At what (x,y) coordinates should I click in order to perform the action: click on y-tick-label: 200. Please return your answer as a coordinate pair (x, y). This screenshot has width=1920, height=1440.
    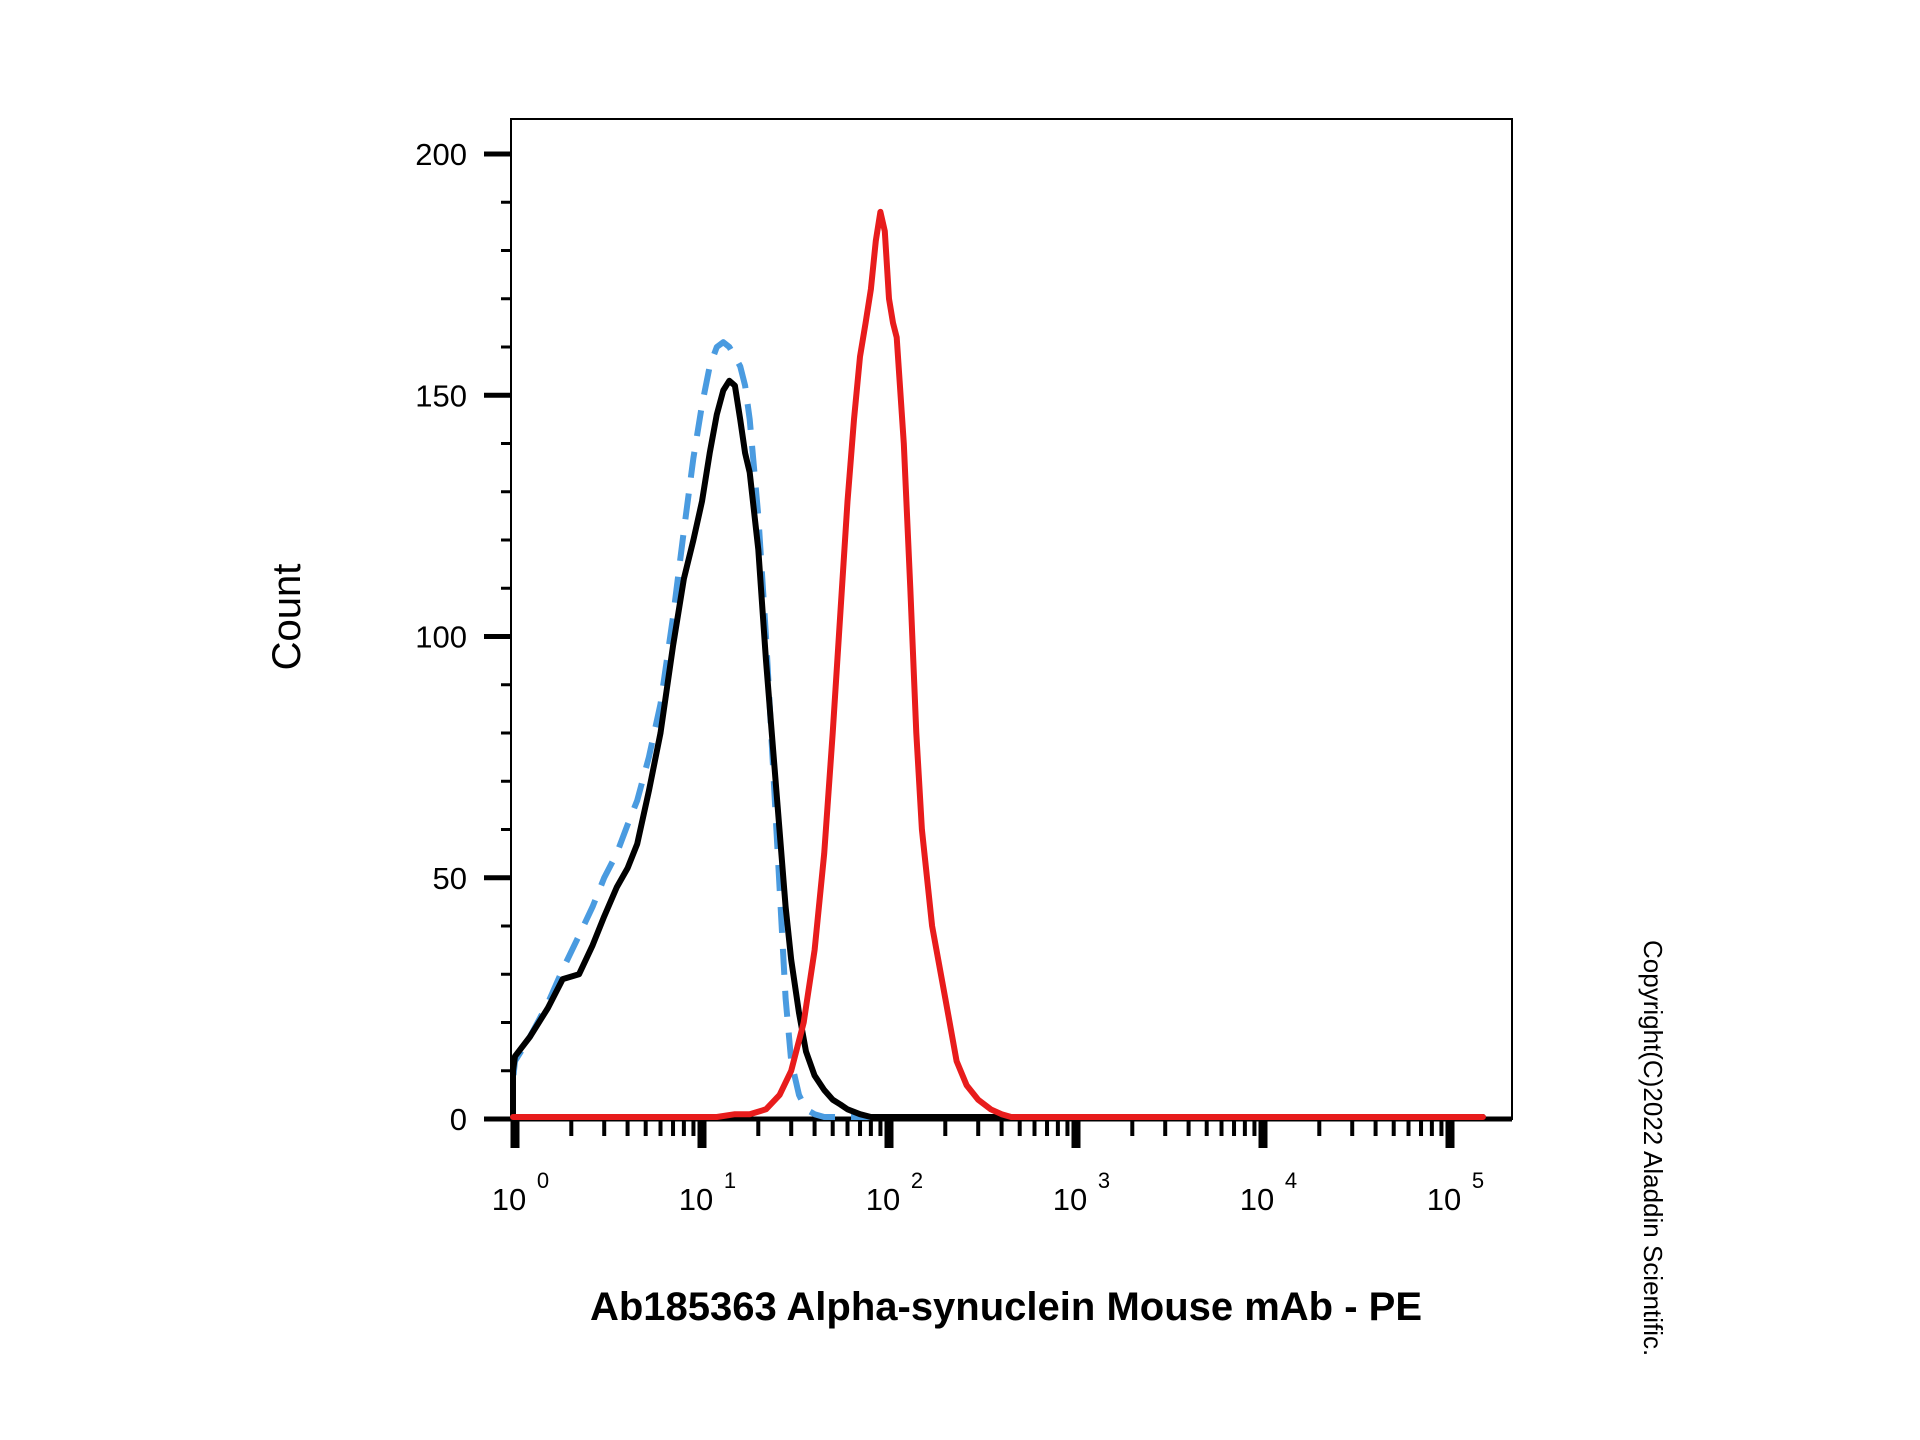
    Looking at the image, I should click on (441, 154).